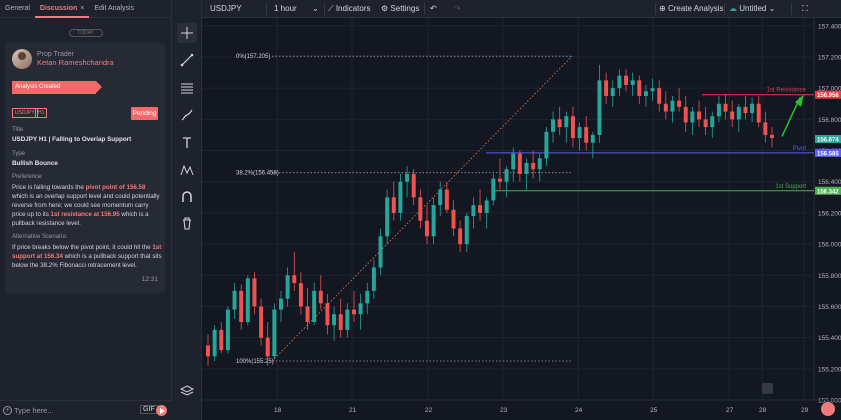 The width and height of the screenshot is (841, 420). I want to click on fullscreen-icon: ⛶, so click(805, 8).